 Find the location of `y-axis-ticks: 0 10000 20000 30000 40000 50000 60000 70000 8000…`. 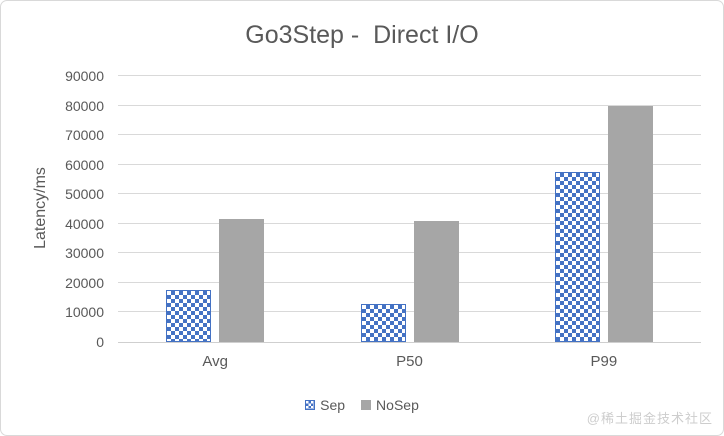

y-axis-ticks: 0 10000 20000 30000 40000 50000 60000 70000 8000… is located at coordinates (52, 209).